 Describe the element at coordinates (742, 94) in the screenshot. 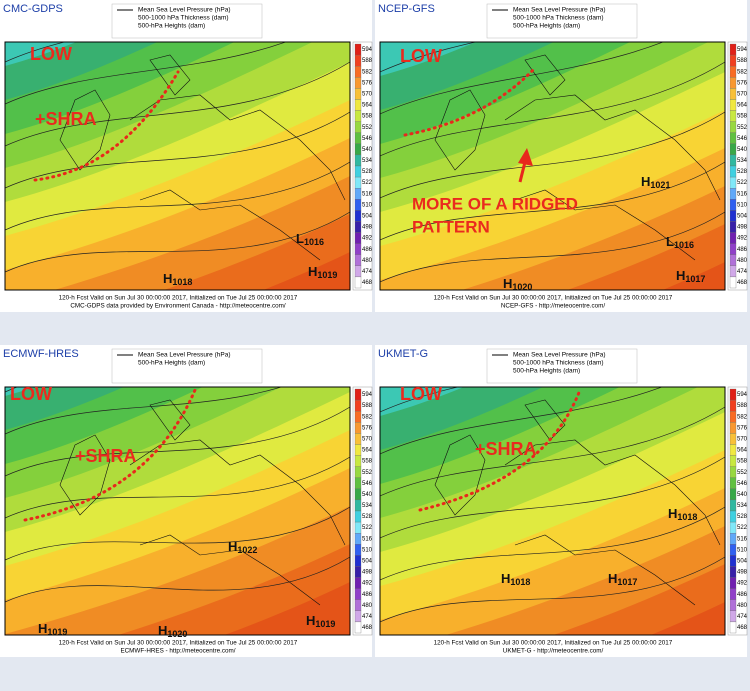

I see `colorbar-label: 570` at that location.